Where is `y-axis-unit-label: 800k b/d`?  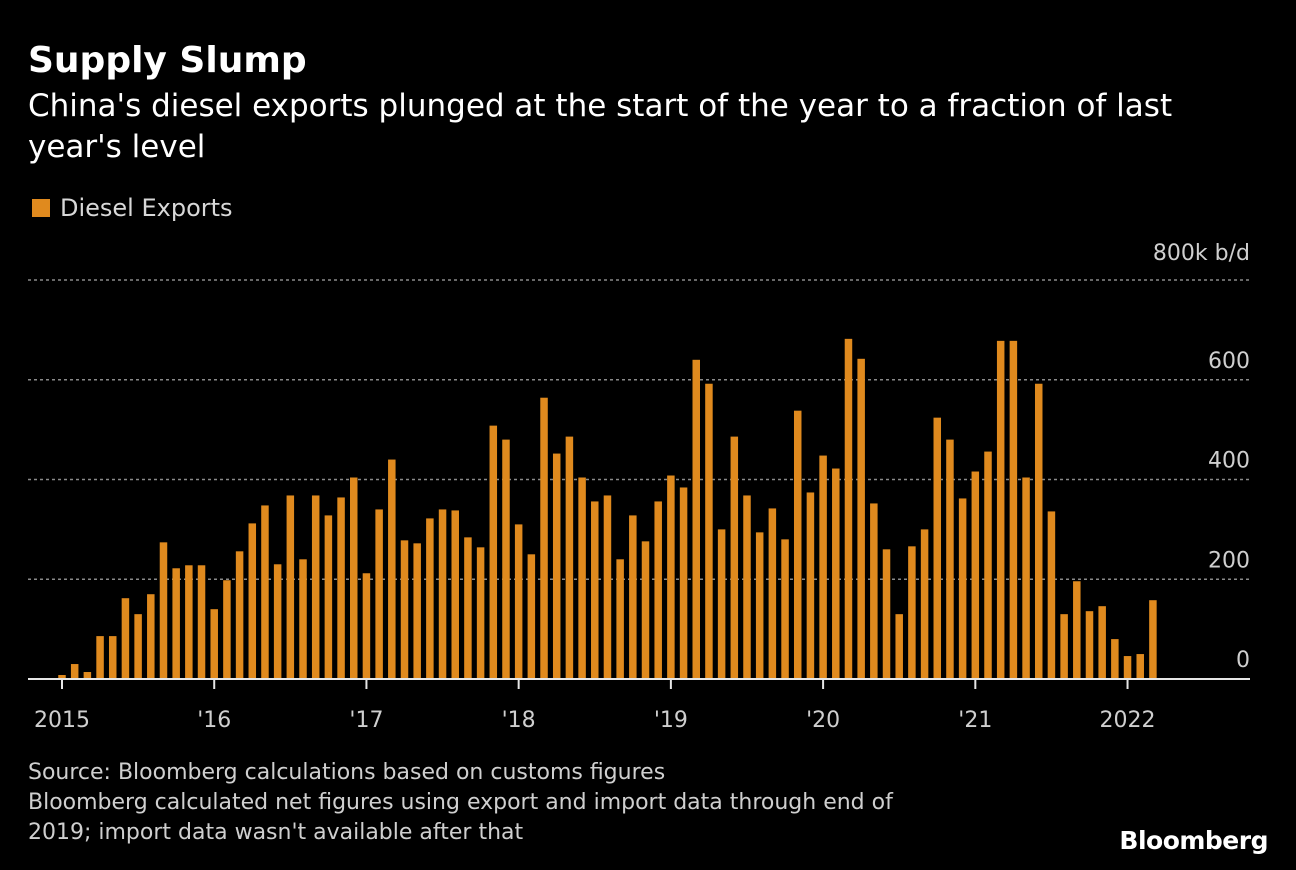
y-axis-unit-label: 800k b/d is located at coordinates (1201, 253).